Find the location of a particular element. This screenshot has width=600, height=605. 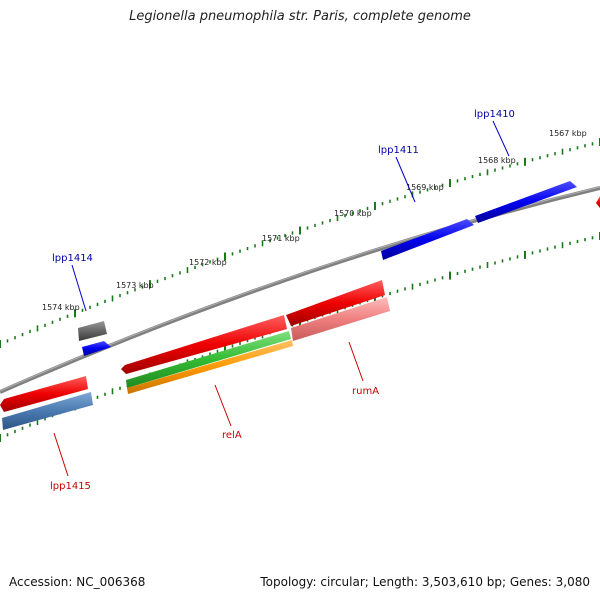

gene-block-grey is located at coordinates (92, 331).